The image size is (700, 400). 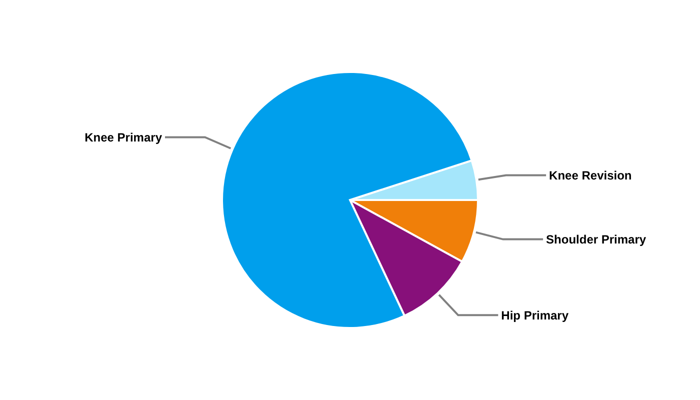 I want to click on slice-label: Shoulder Primary, so click(x=596, y=239).